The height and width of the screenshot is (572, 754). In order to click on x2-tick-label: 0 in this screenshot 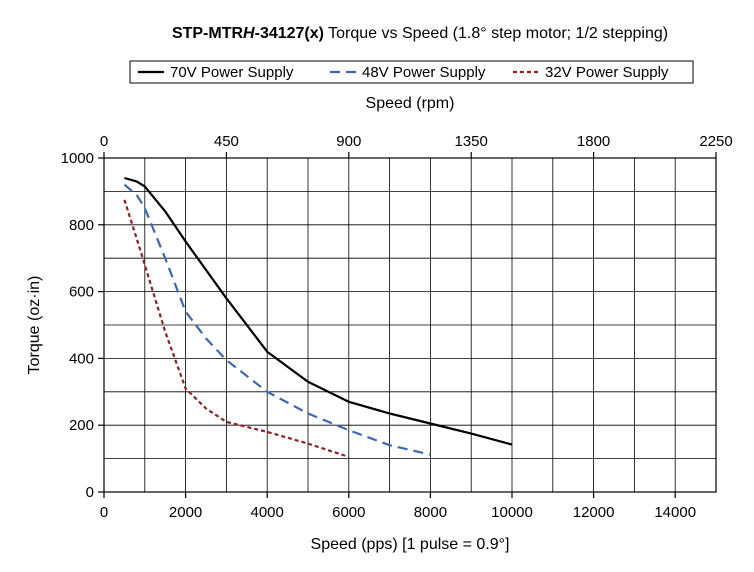, I will do `click(104, 141)`.